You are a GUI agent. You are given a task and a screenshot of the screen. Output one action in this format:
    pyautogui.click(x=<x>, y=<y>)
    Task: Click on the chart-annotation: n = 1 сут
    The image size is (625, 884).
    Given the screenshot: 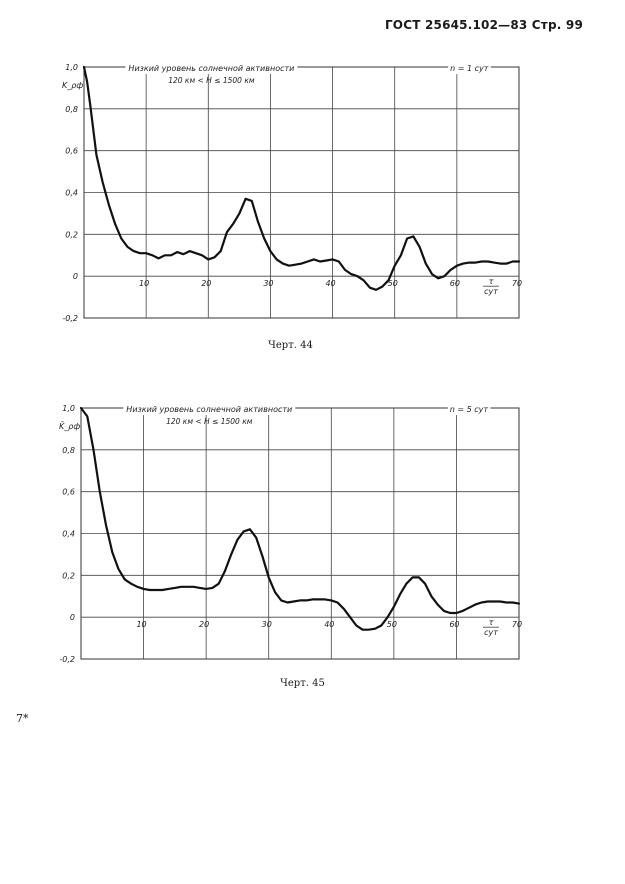 What is the action you would take?
    pyautogui.click(x=469, y=68)
    